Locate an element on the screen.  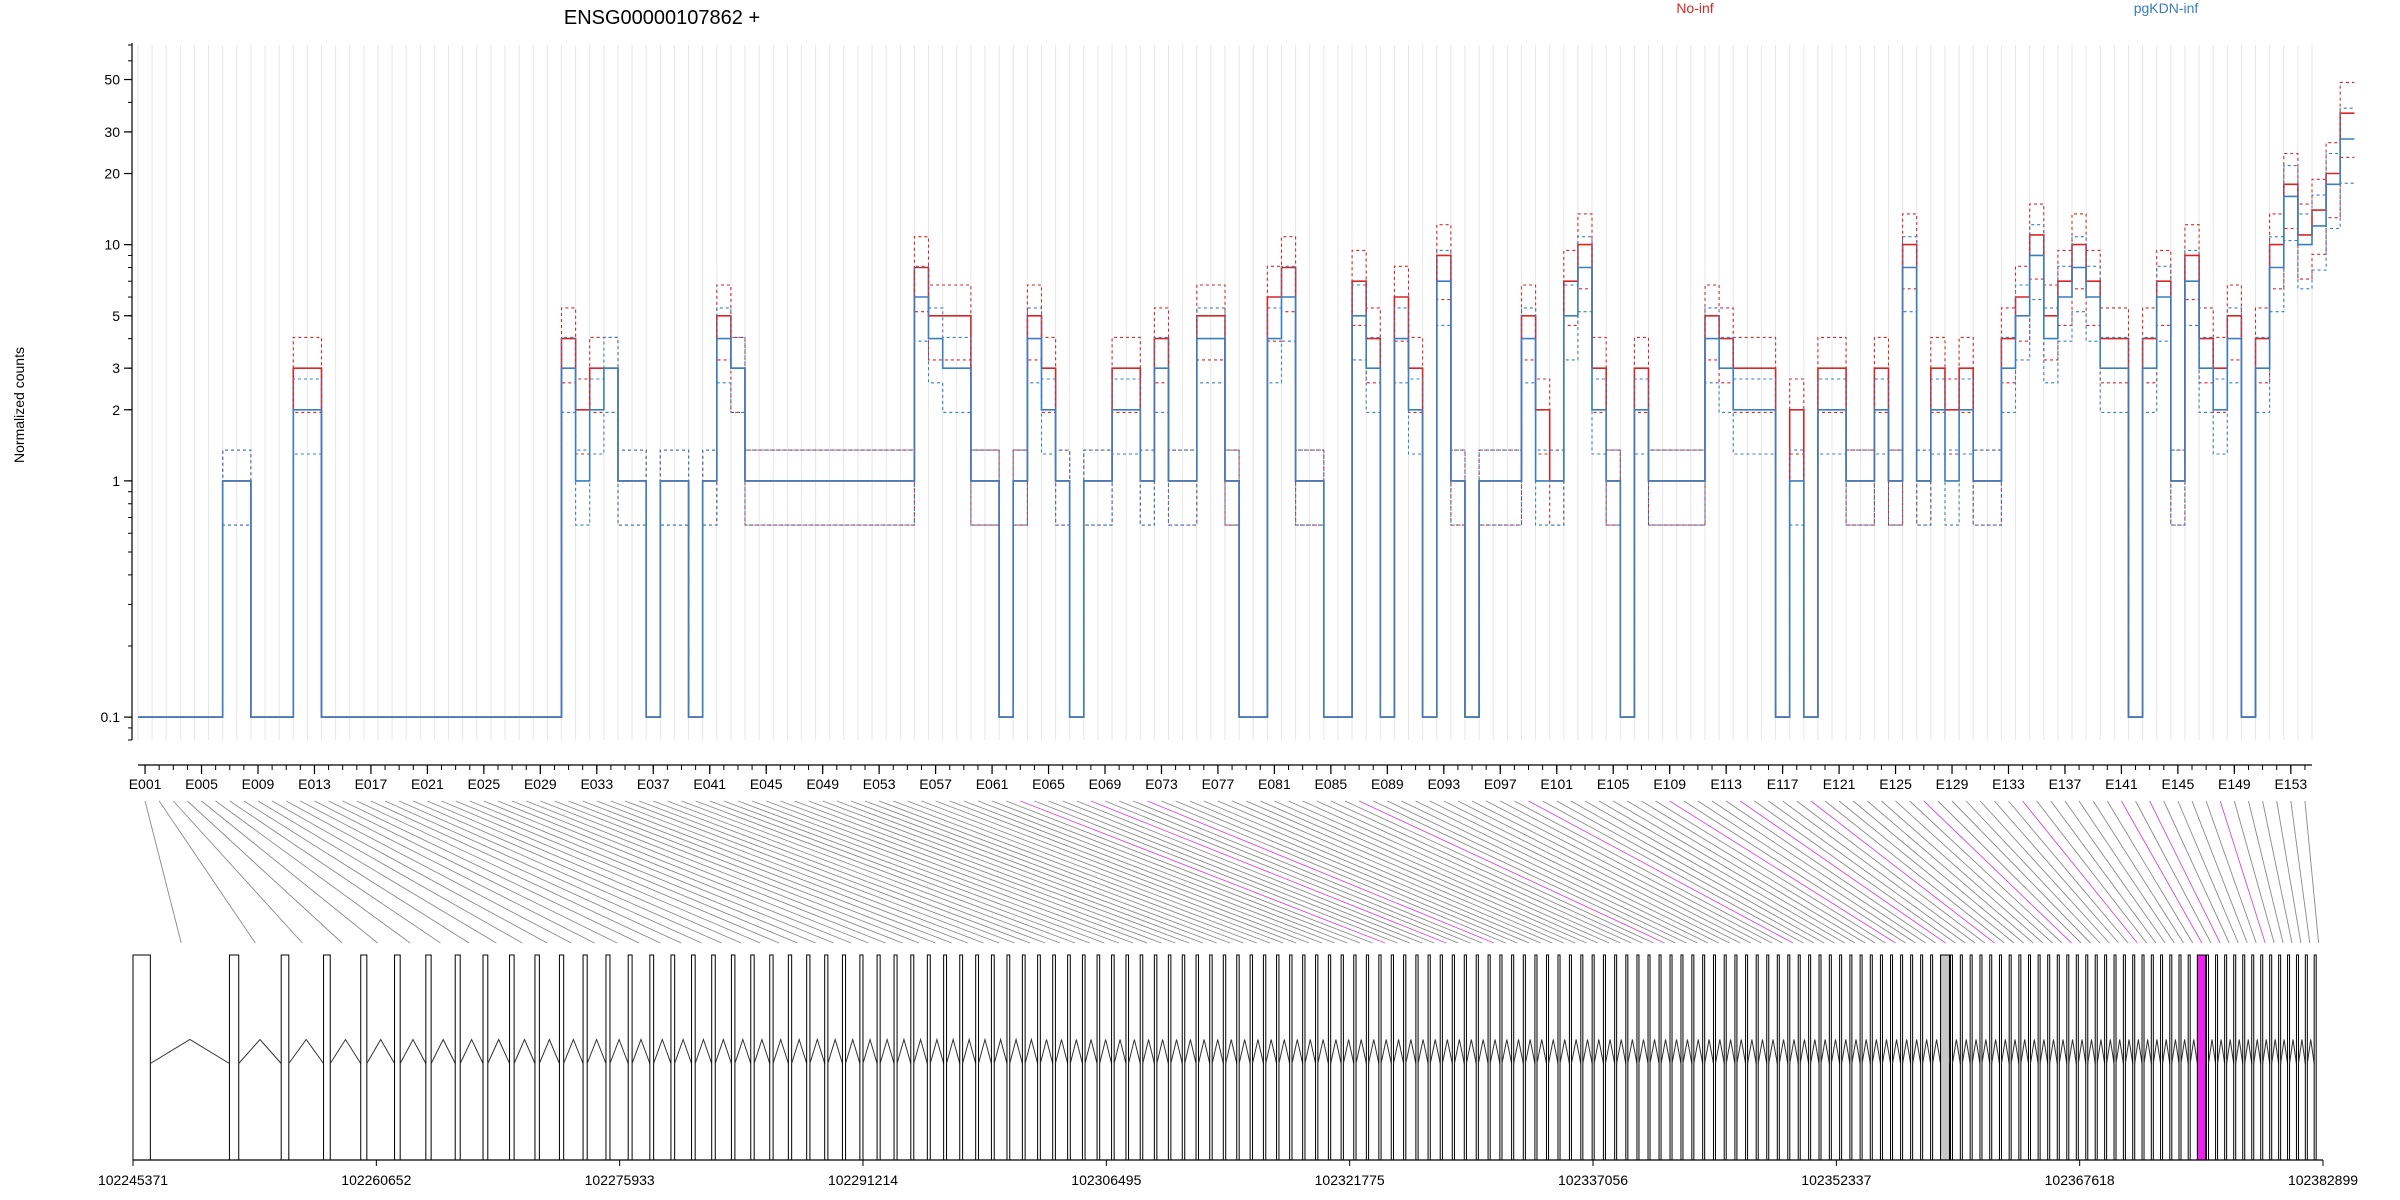
y-tick-label: 50 is located at coordinates (112, 80).